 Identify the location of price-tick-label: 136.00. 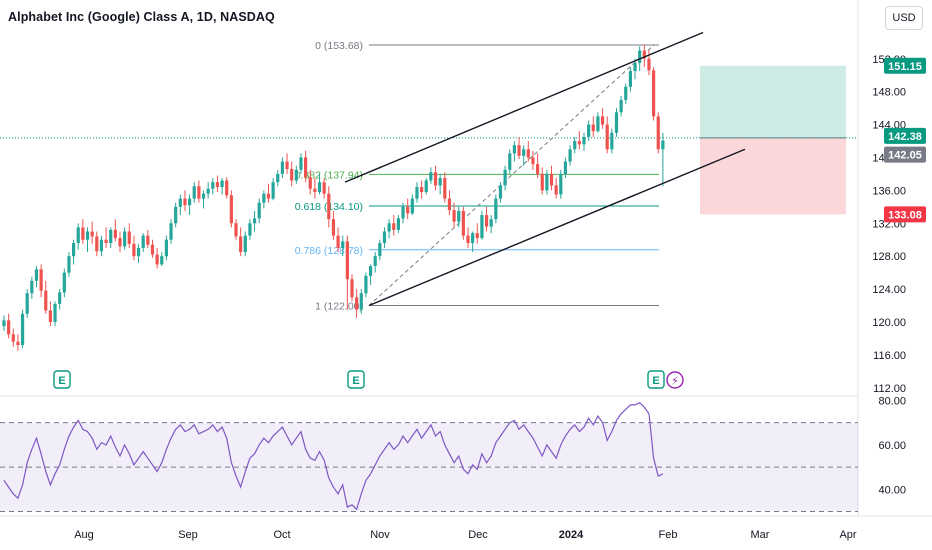
(889, 191).